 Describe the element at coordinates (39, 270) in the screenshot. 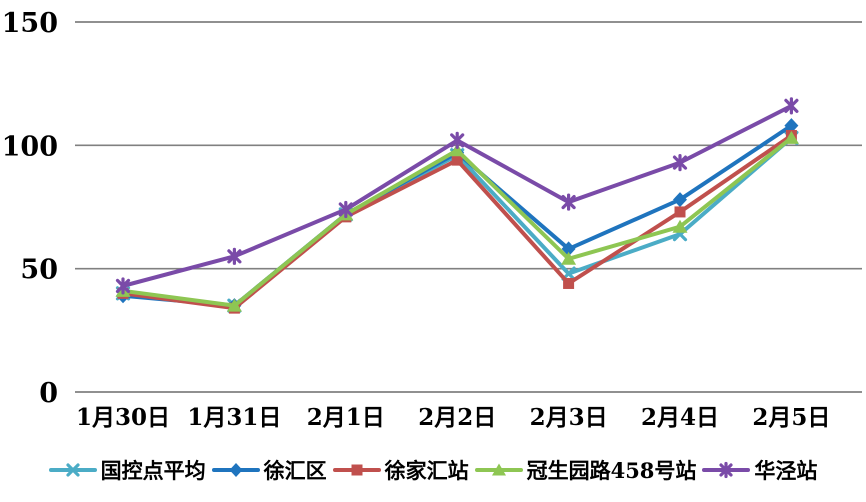

I see `y-tick-label-50: 50` at that location.